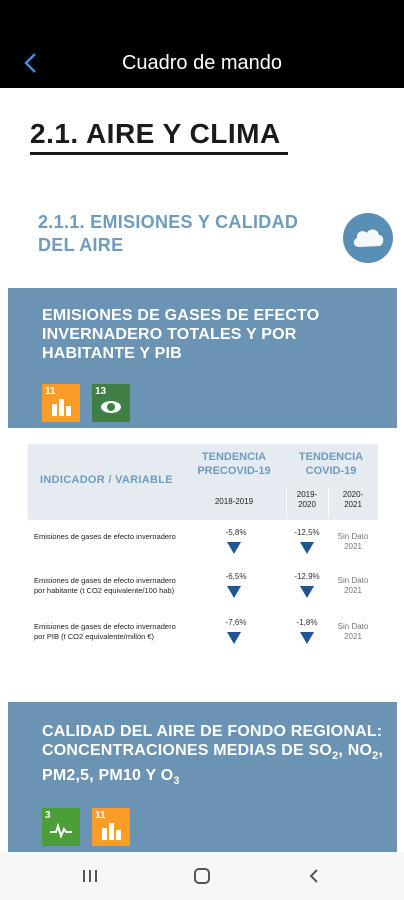 The width and height of the screenshot is (404, 900). I want to click on eye-icon, so click(111, 407).